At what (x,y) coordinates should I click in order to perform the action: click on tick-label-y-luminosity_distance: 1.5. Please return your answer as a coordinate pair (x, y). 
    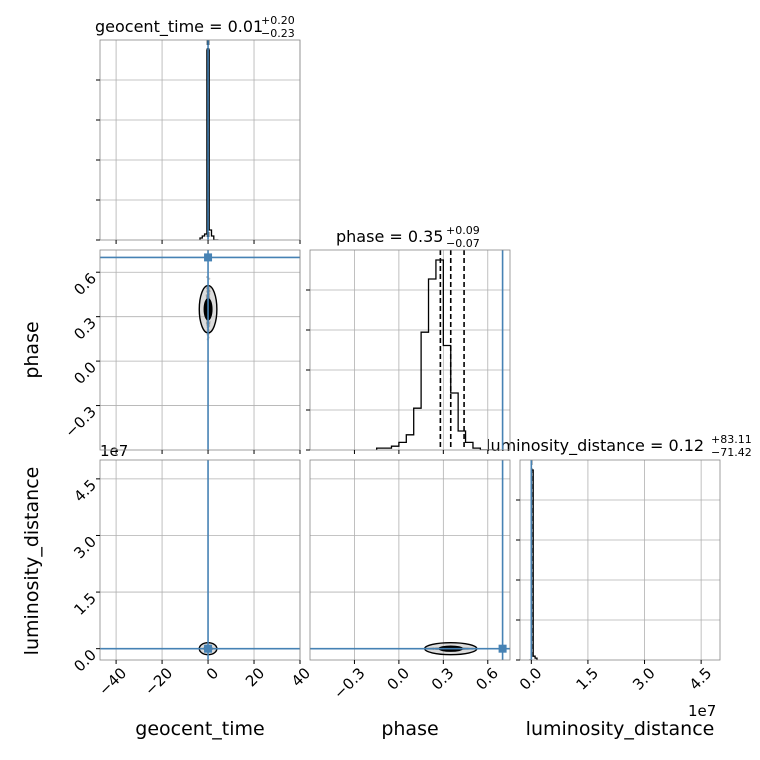
    Looking at the image, I should click on (85, 604).